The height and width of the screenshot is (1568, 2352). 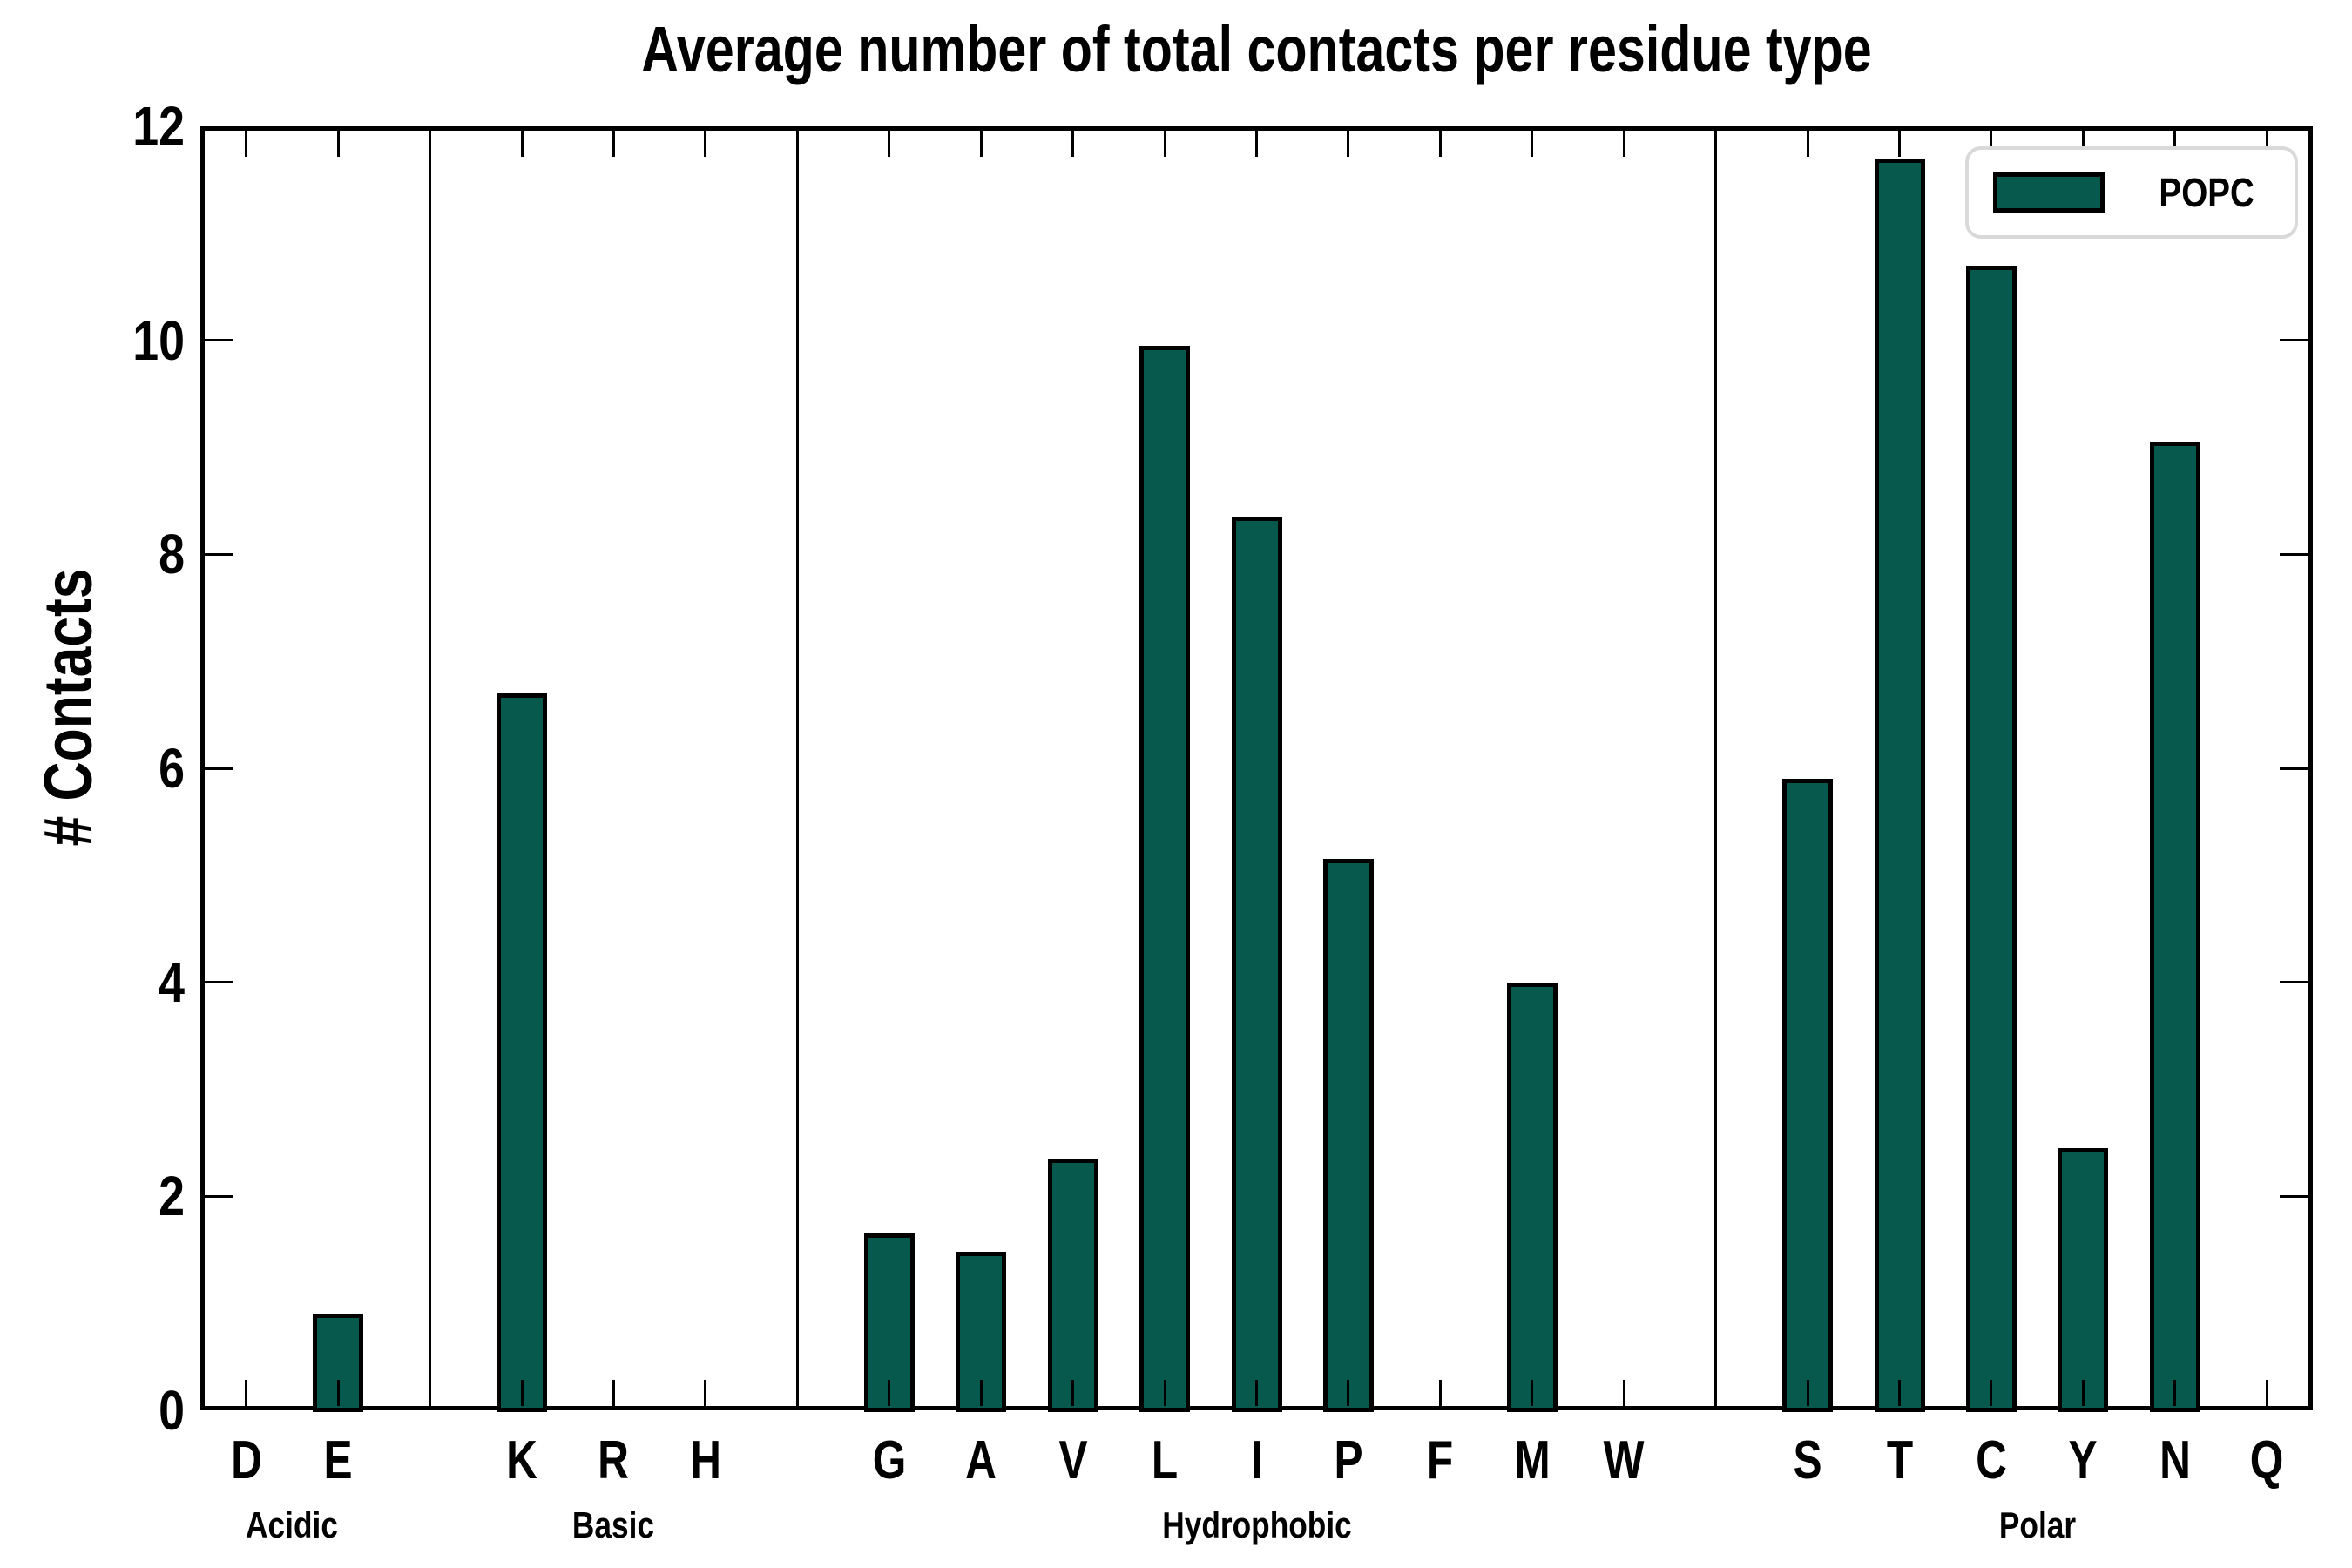 I want to click on x-tick-bottom-K, so click(x=522, y=1393).